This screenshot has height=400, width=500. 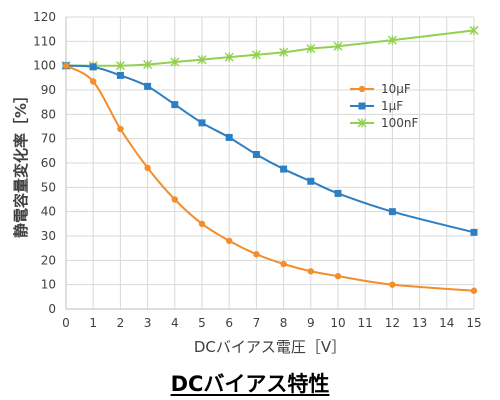 I want to click on chart-caption: DCバイアス特性, so click(x=250, y=384).